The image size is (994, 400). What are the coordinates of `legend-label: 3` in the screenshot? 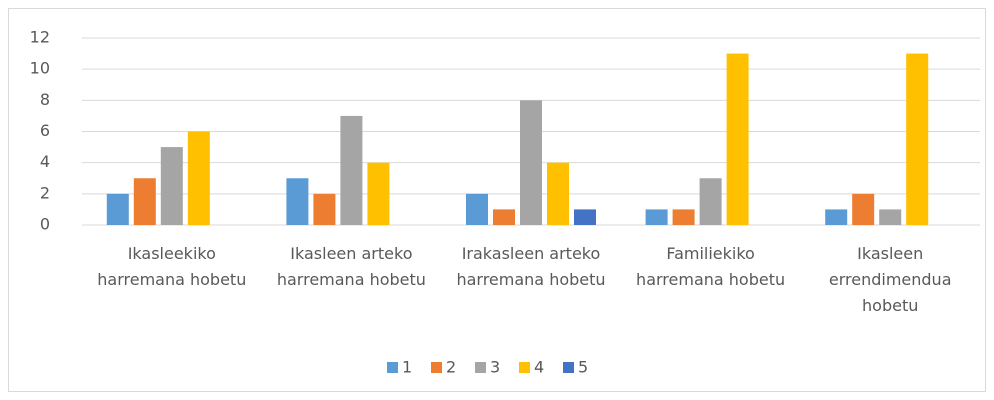 It's located at (495, 367).